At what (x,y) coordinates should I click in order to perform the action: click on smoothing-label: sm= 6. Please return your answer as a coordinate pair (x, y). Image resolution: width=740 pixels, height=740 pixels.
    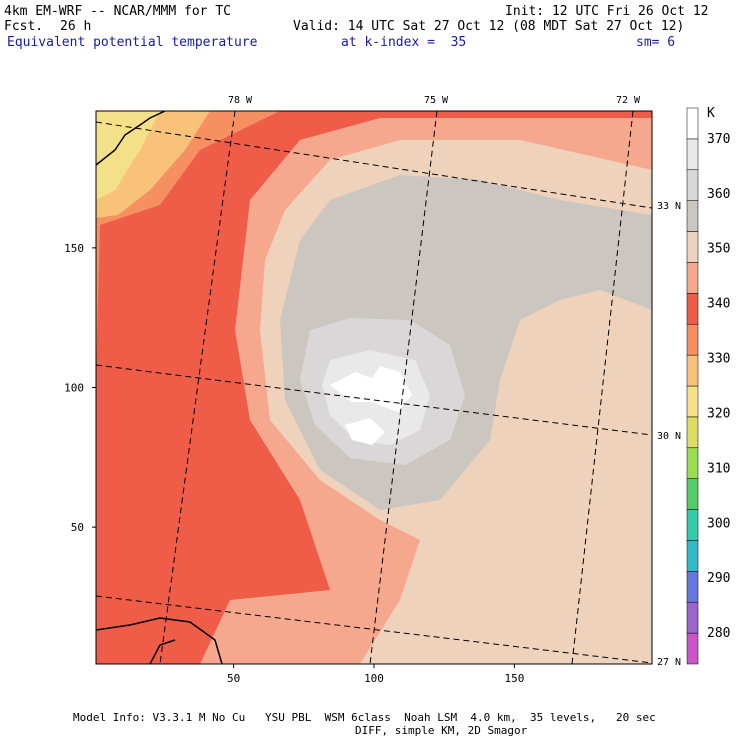
    Looking at the image, I should click on (656, 42).